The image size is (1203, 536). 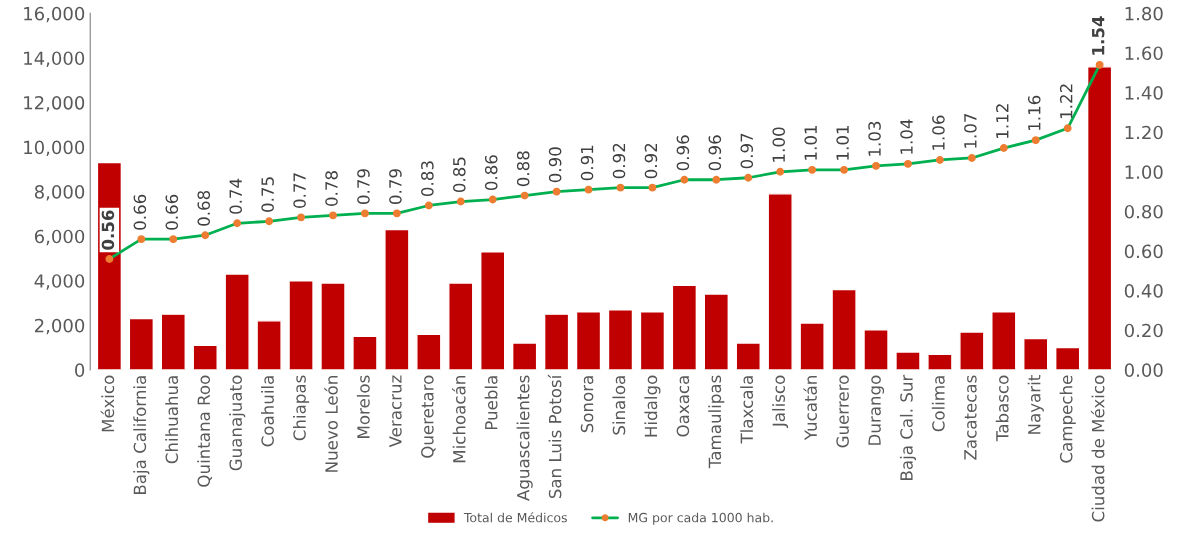 What do you see at coordinates (523, 169) in the screenshot?
I see `data-label: 0.88` at bounding box center [523, 169].